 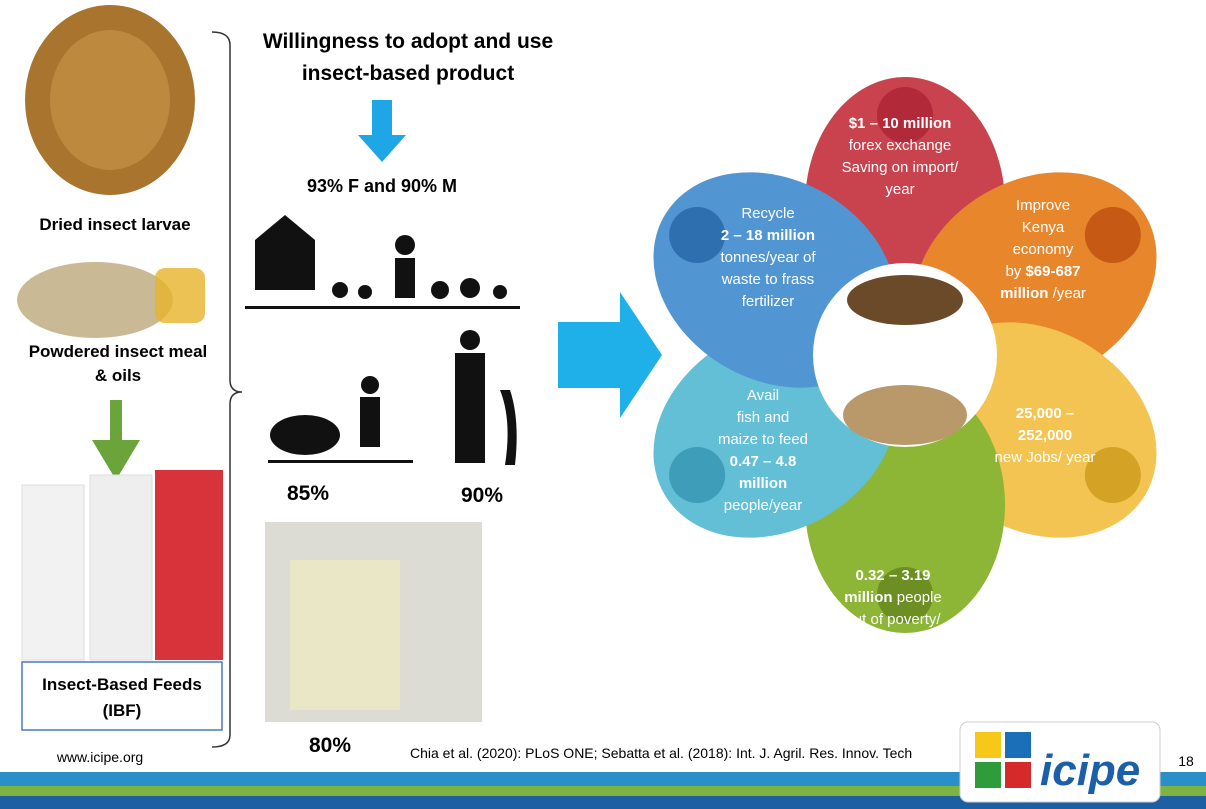 I want to click on petal-line: million, so click(x=763, y=483).